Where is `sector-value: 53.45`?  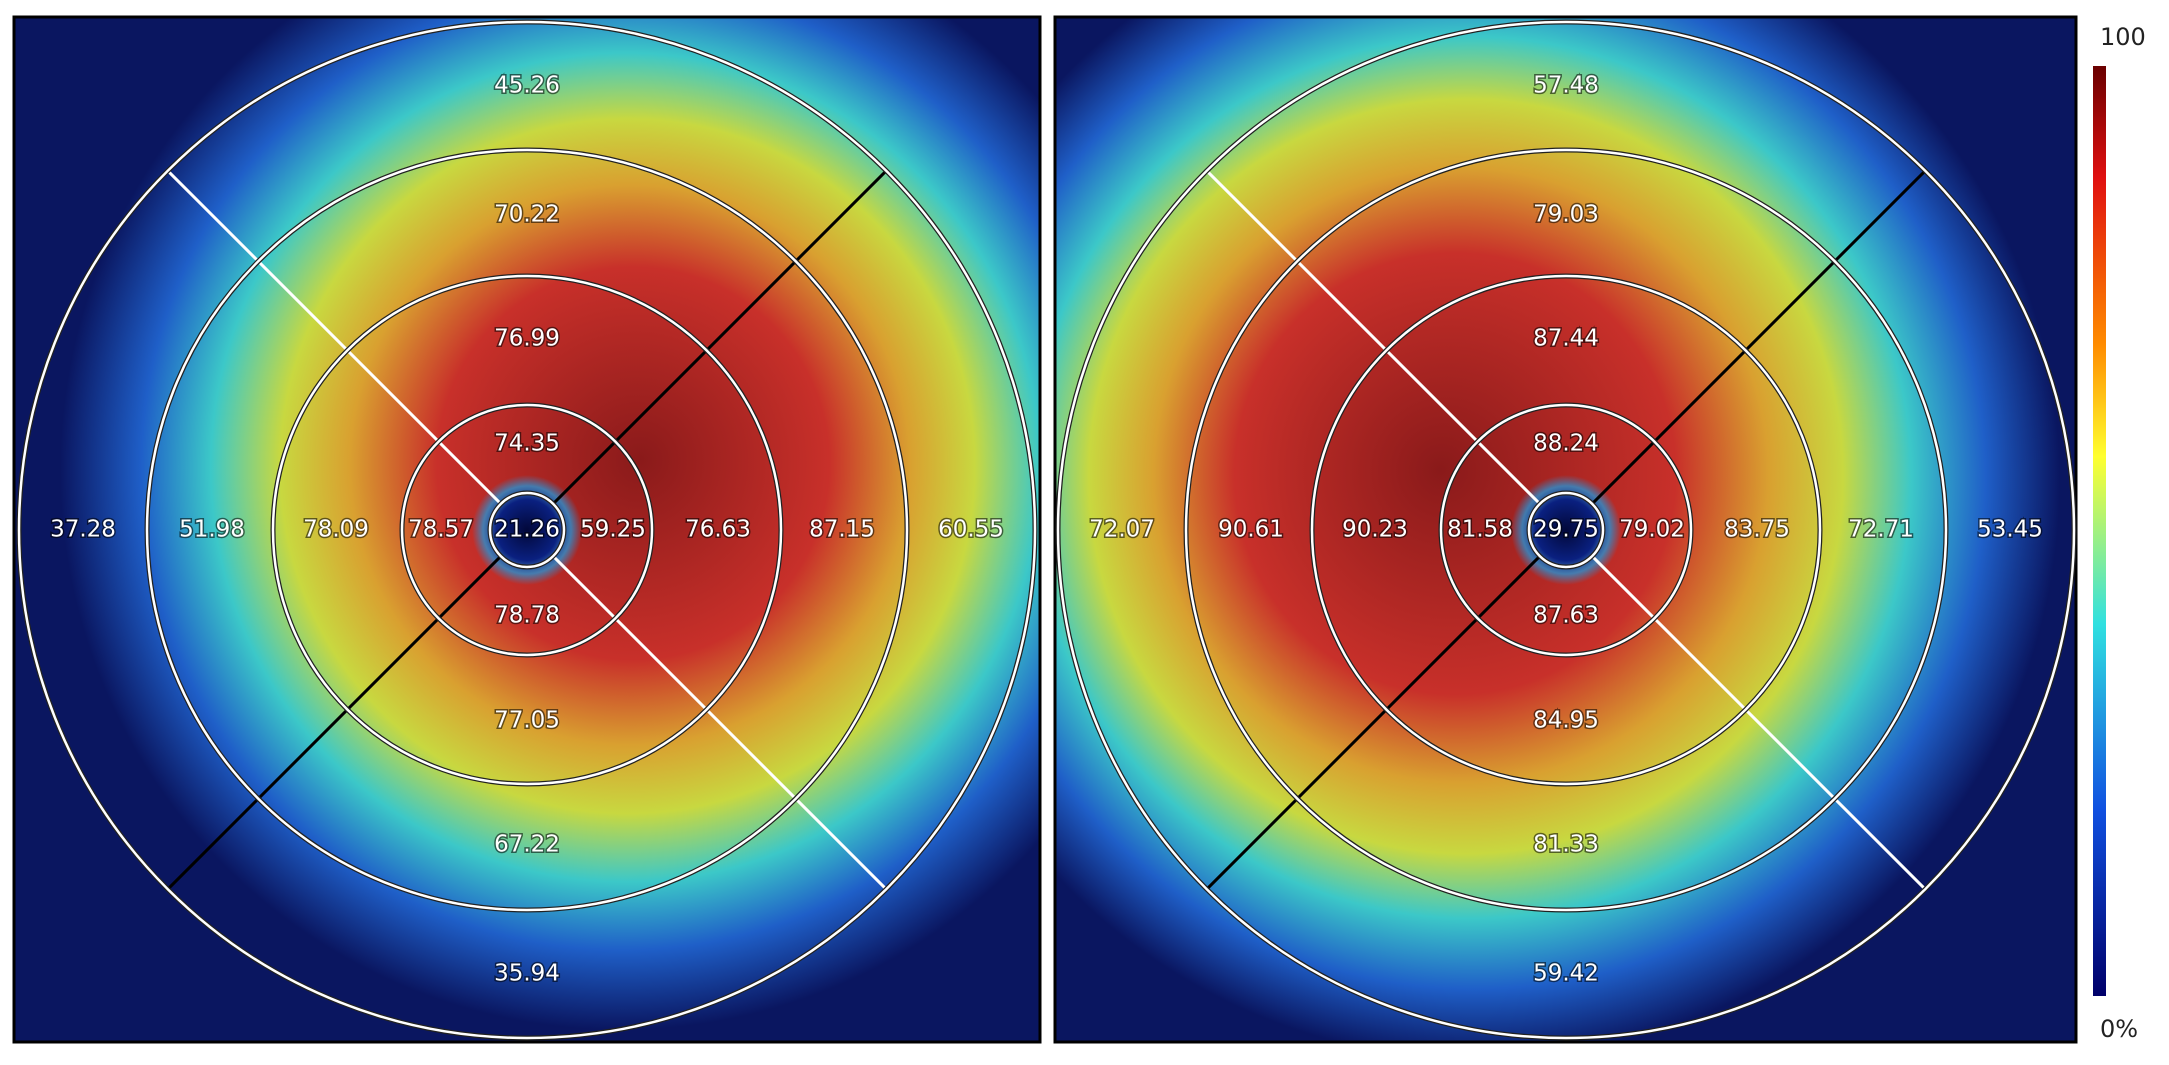 sector-value: 53.45 is located at coordinates (2010, 530).